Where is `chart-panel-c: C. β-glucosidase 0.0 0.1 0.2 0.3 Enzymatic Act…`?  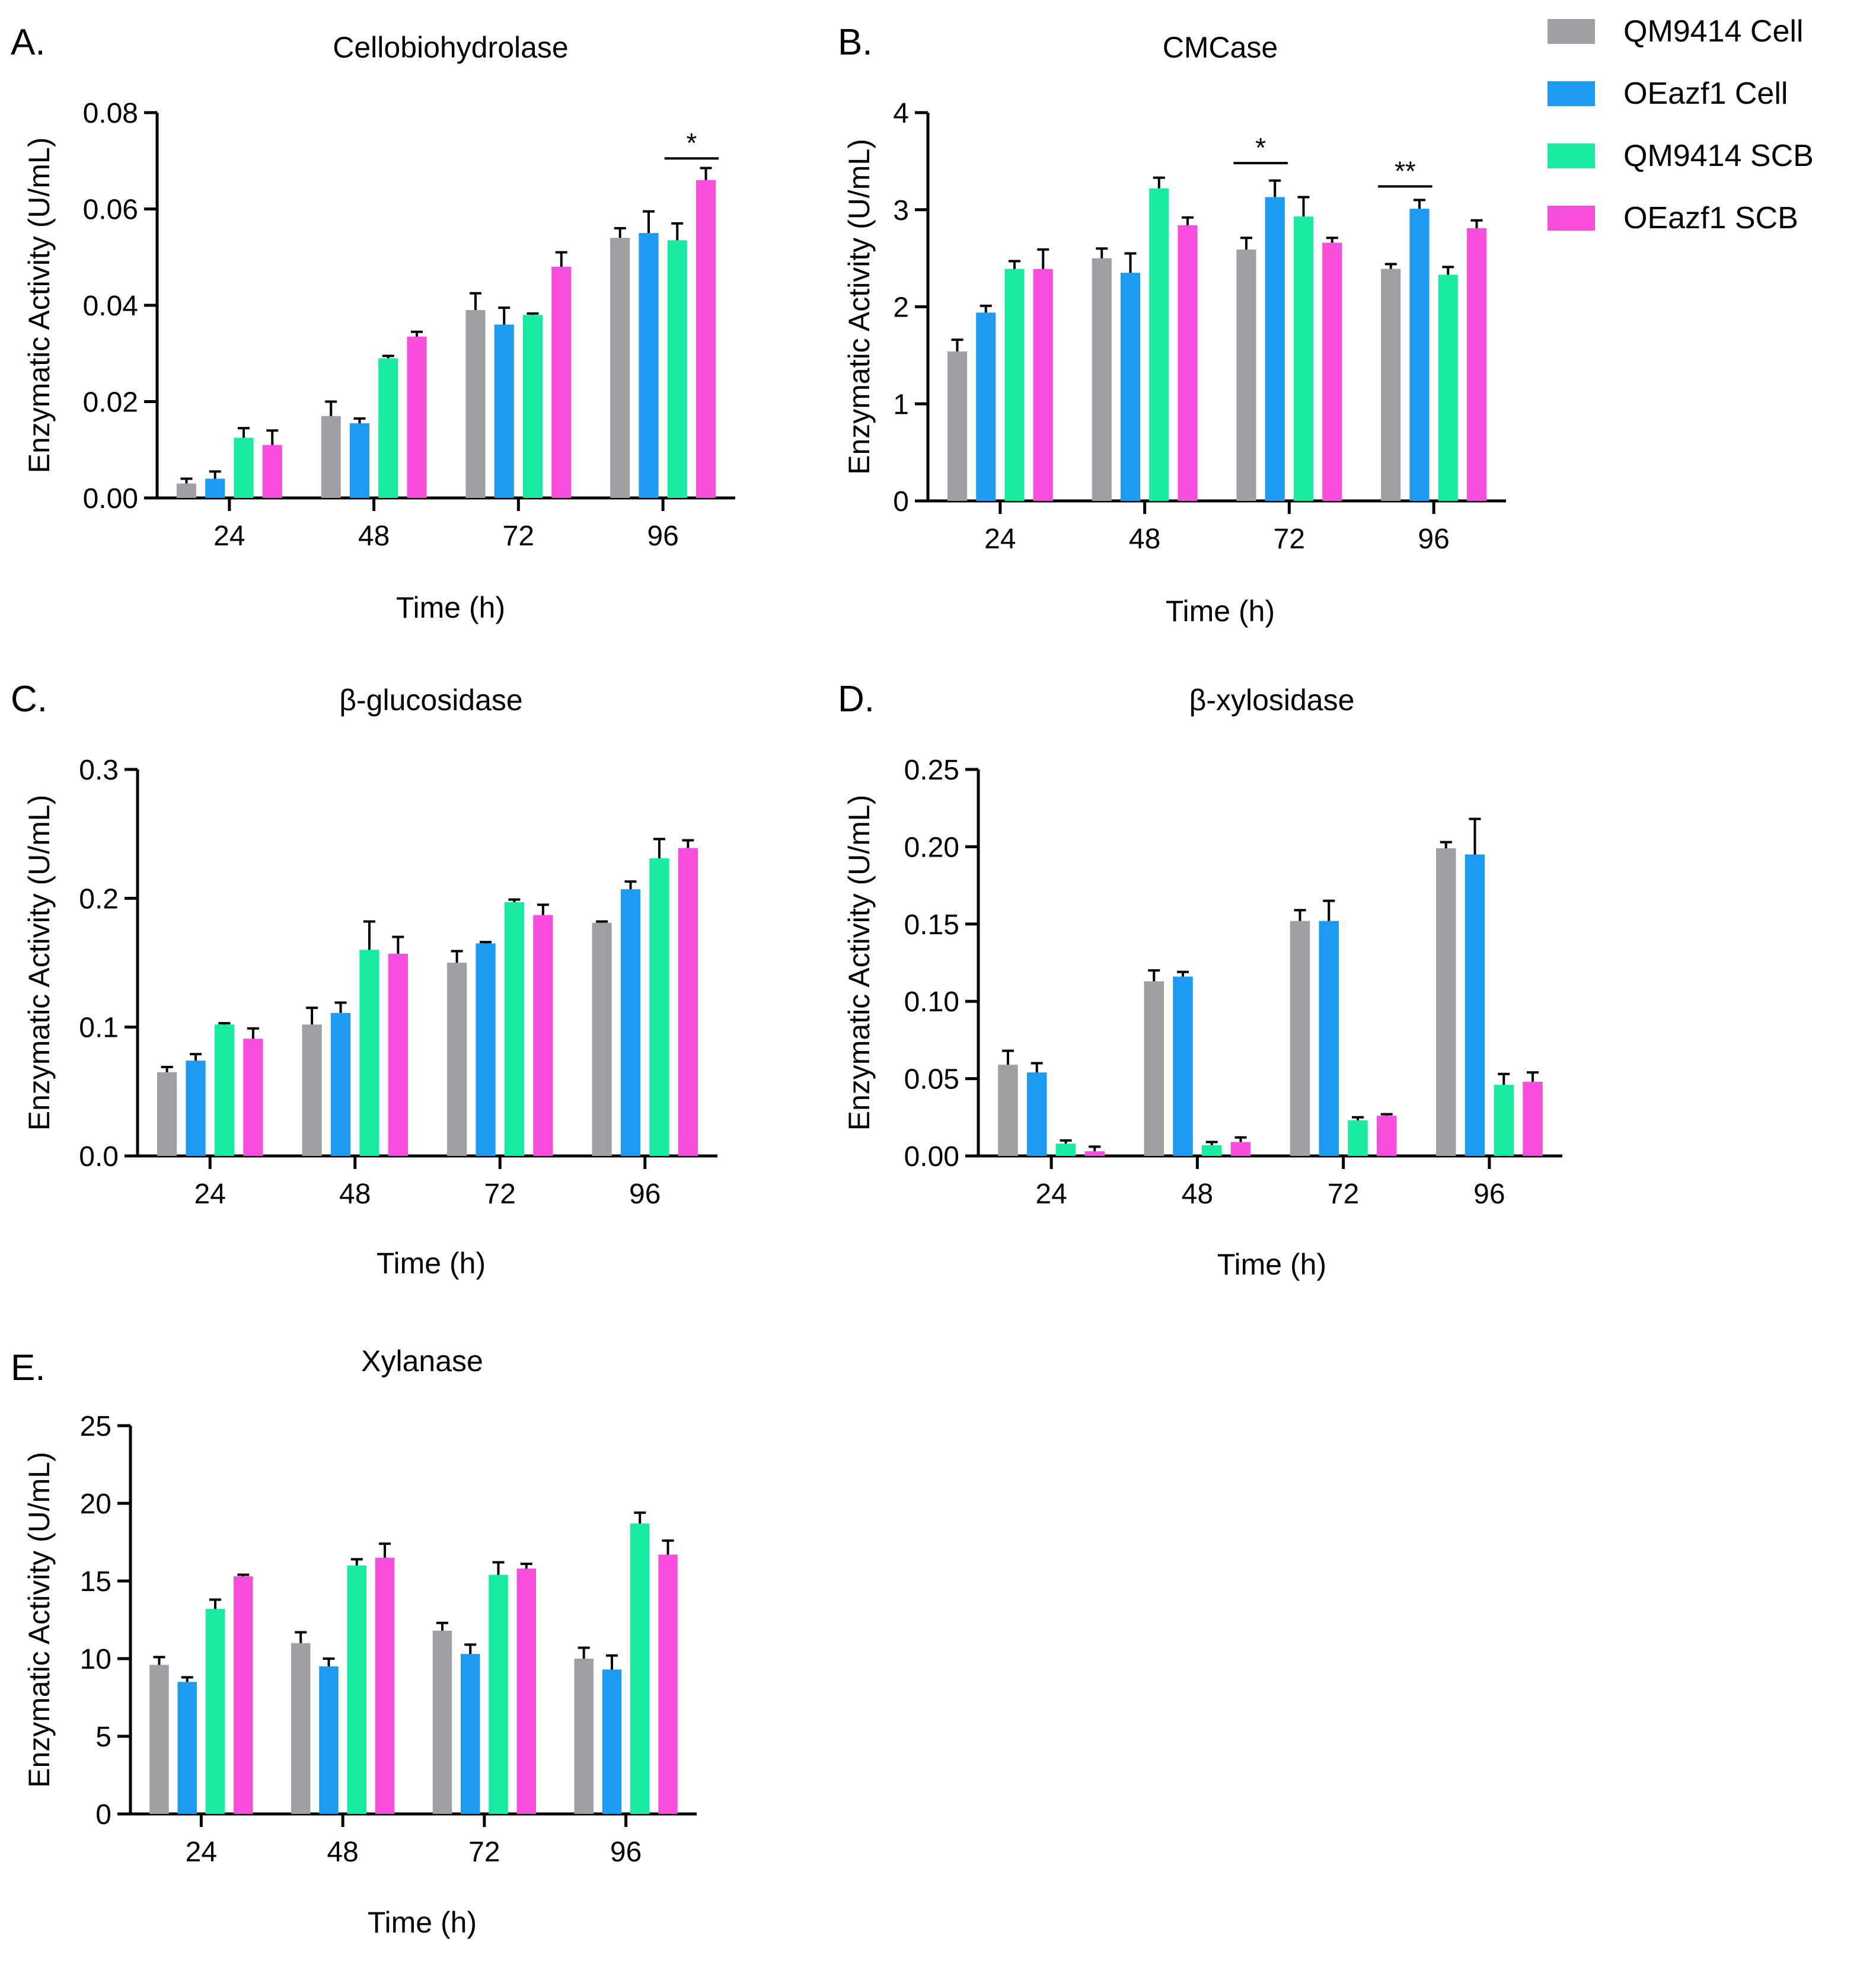
chart-panel-c: C. β-glucosidase 0.0 0.1 0.2 0.3 Enzymatic Act… is located at coordinates (364, 980).